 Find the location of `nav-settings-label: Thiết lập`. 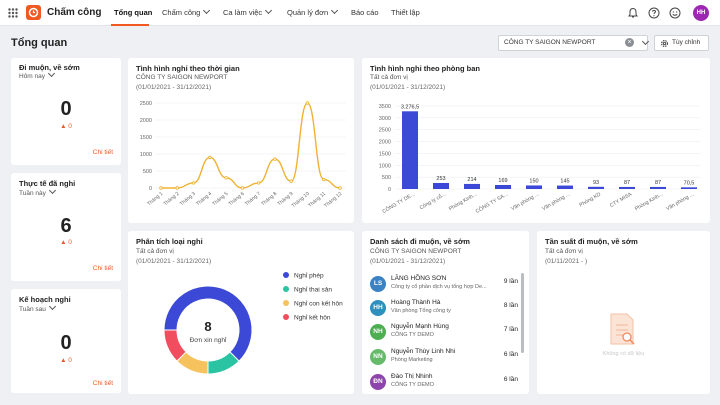

nav-settings-label: Thiết lập is located at coordinates (405, 12).